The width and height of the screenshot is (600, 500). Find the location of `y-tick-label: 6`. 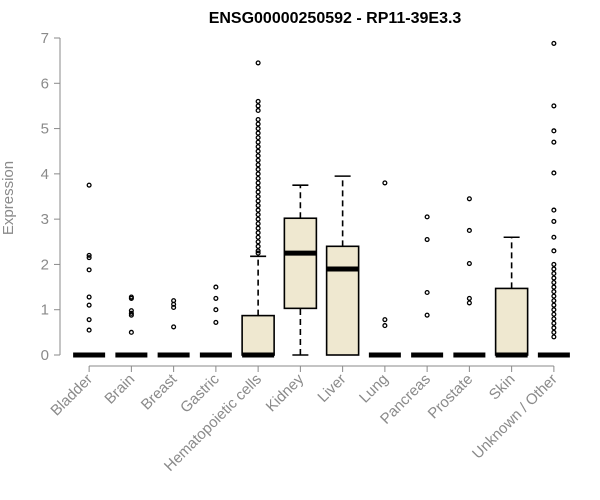

y-tick-label: 6 is located at coordinates (45, 83).